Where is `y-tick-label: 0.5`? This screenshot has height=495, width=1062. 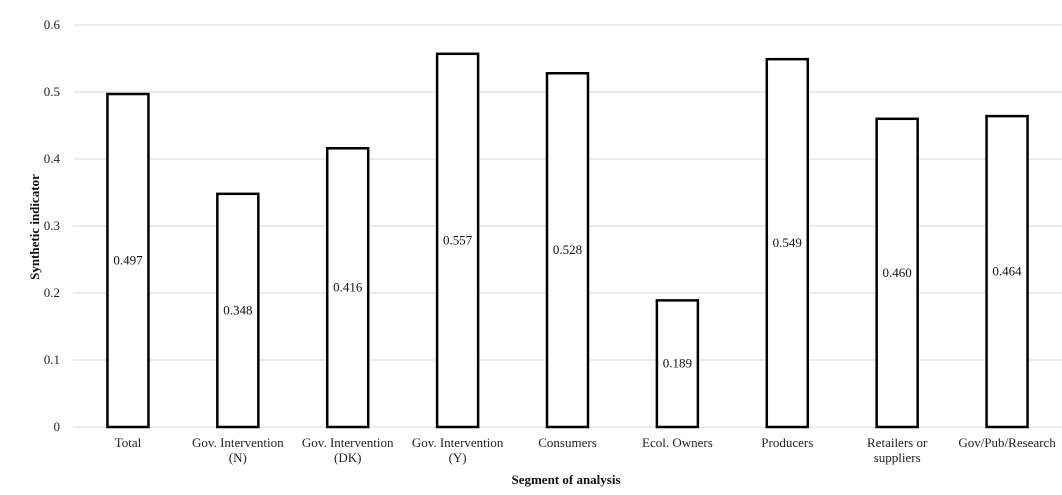 y-tick-label: 0.5 is located at coordinates (52, 91).